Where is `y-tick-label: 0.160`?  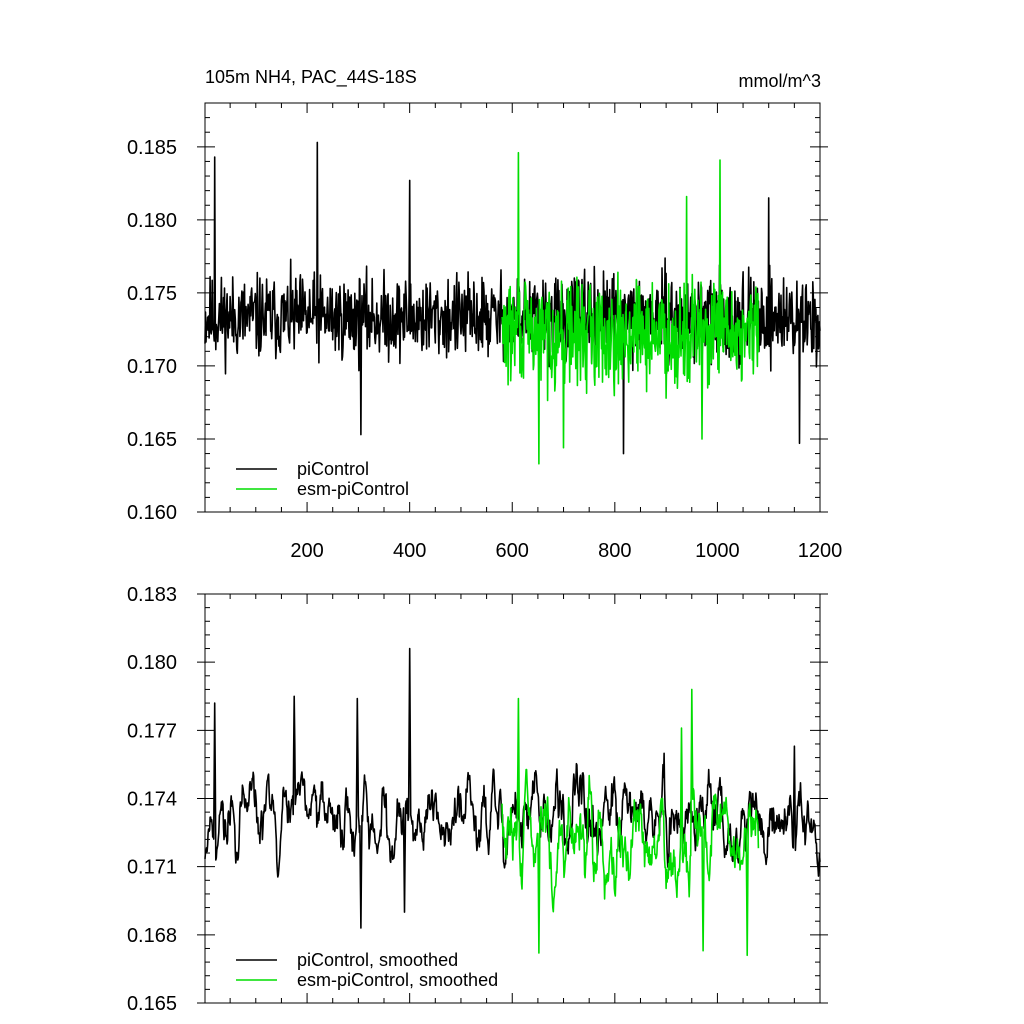 y-tick-label: 0.160 is located at coordinates (152, 513).